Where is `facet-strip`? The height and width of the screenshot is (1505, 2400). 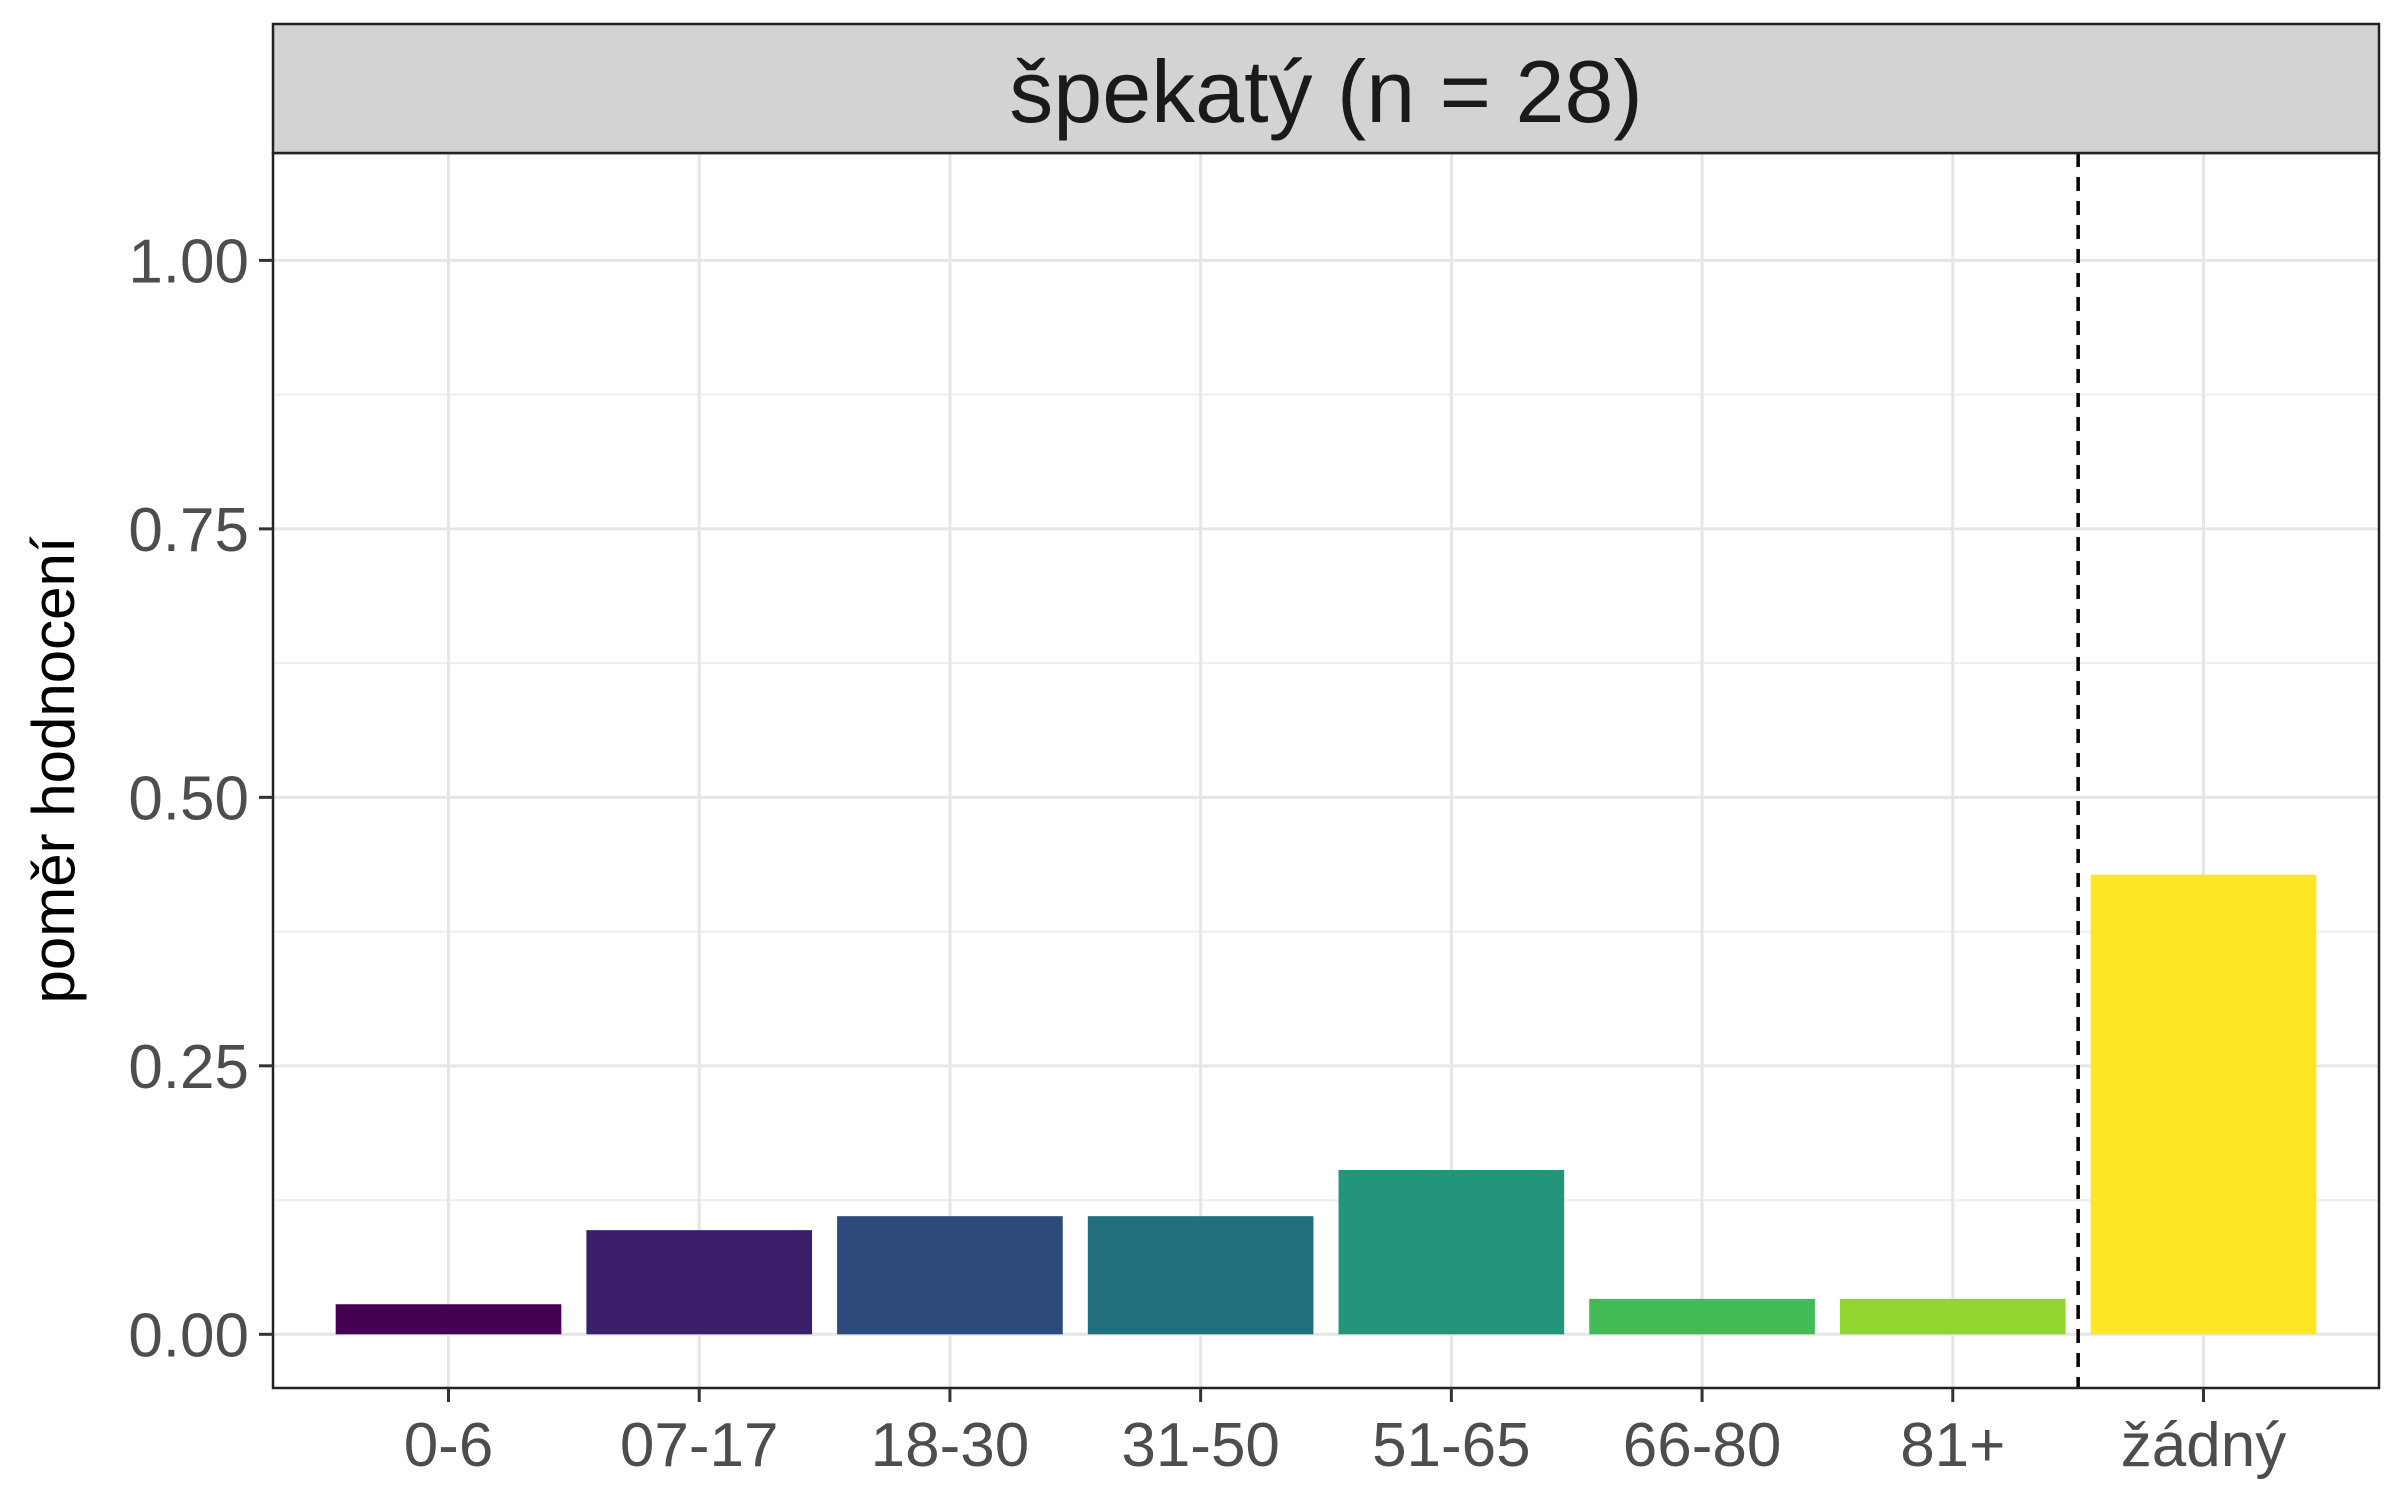 facet-strip is located at coordinates (1326, 88).